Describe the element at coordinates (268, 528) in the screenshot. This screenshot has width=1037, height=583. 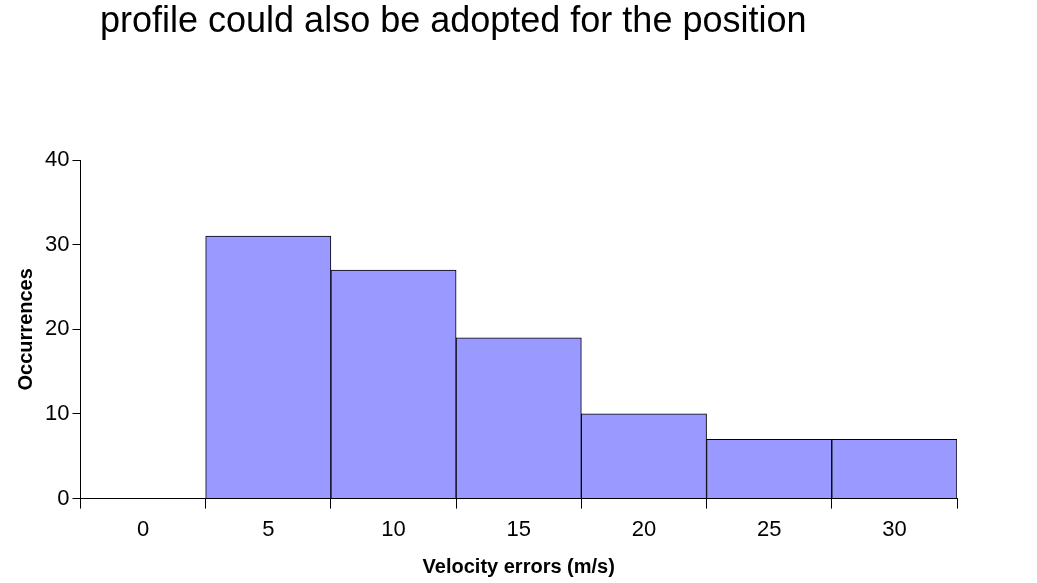
I see `x-tick-label: 5` at that location.